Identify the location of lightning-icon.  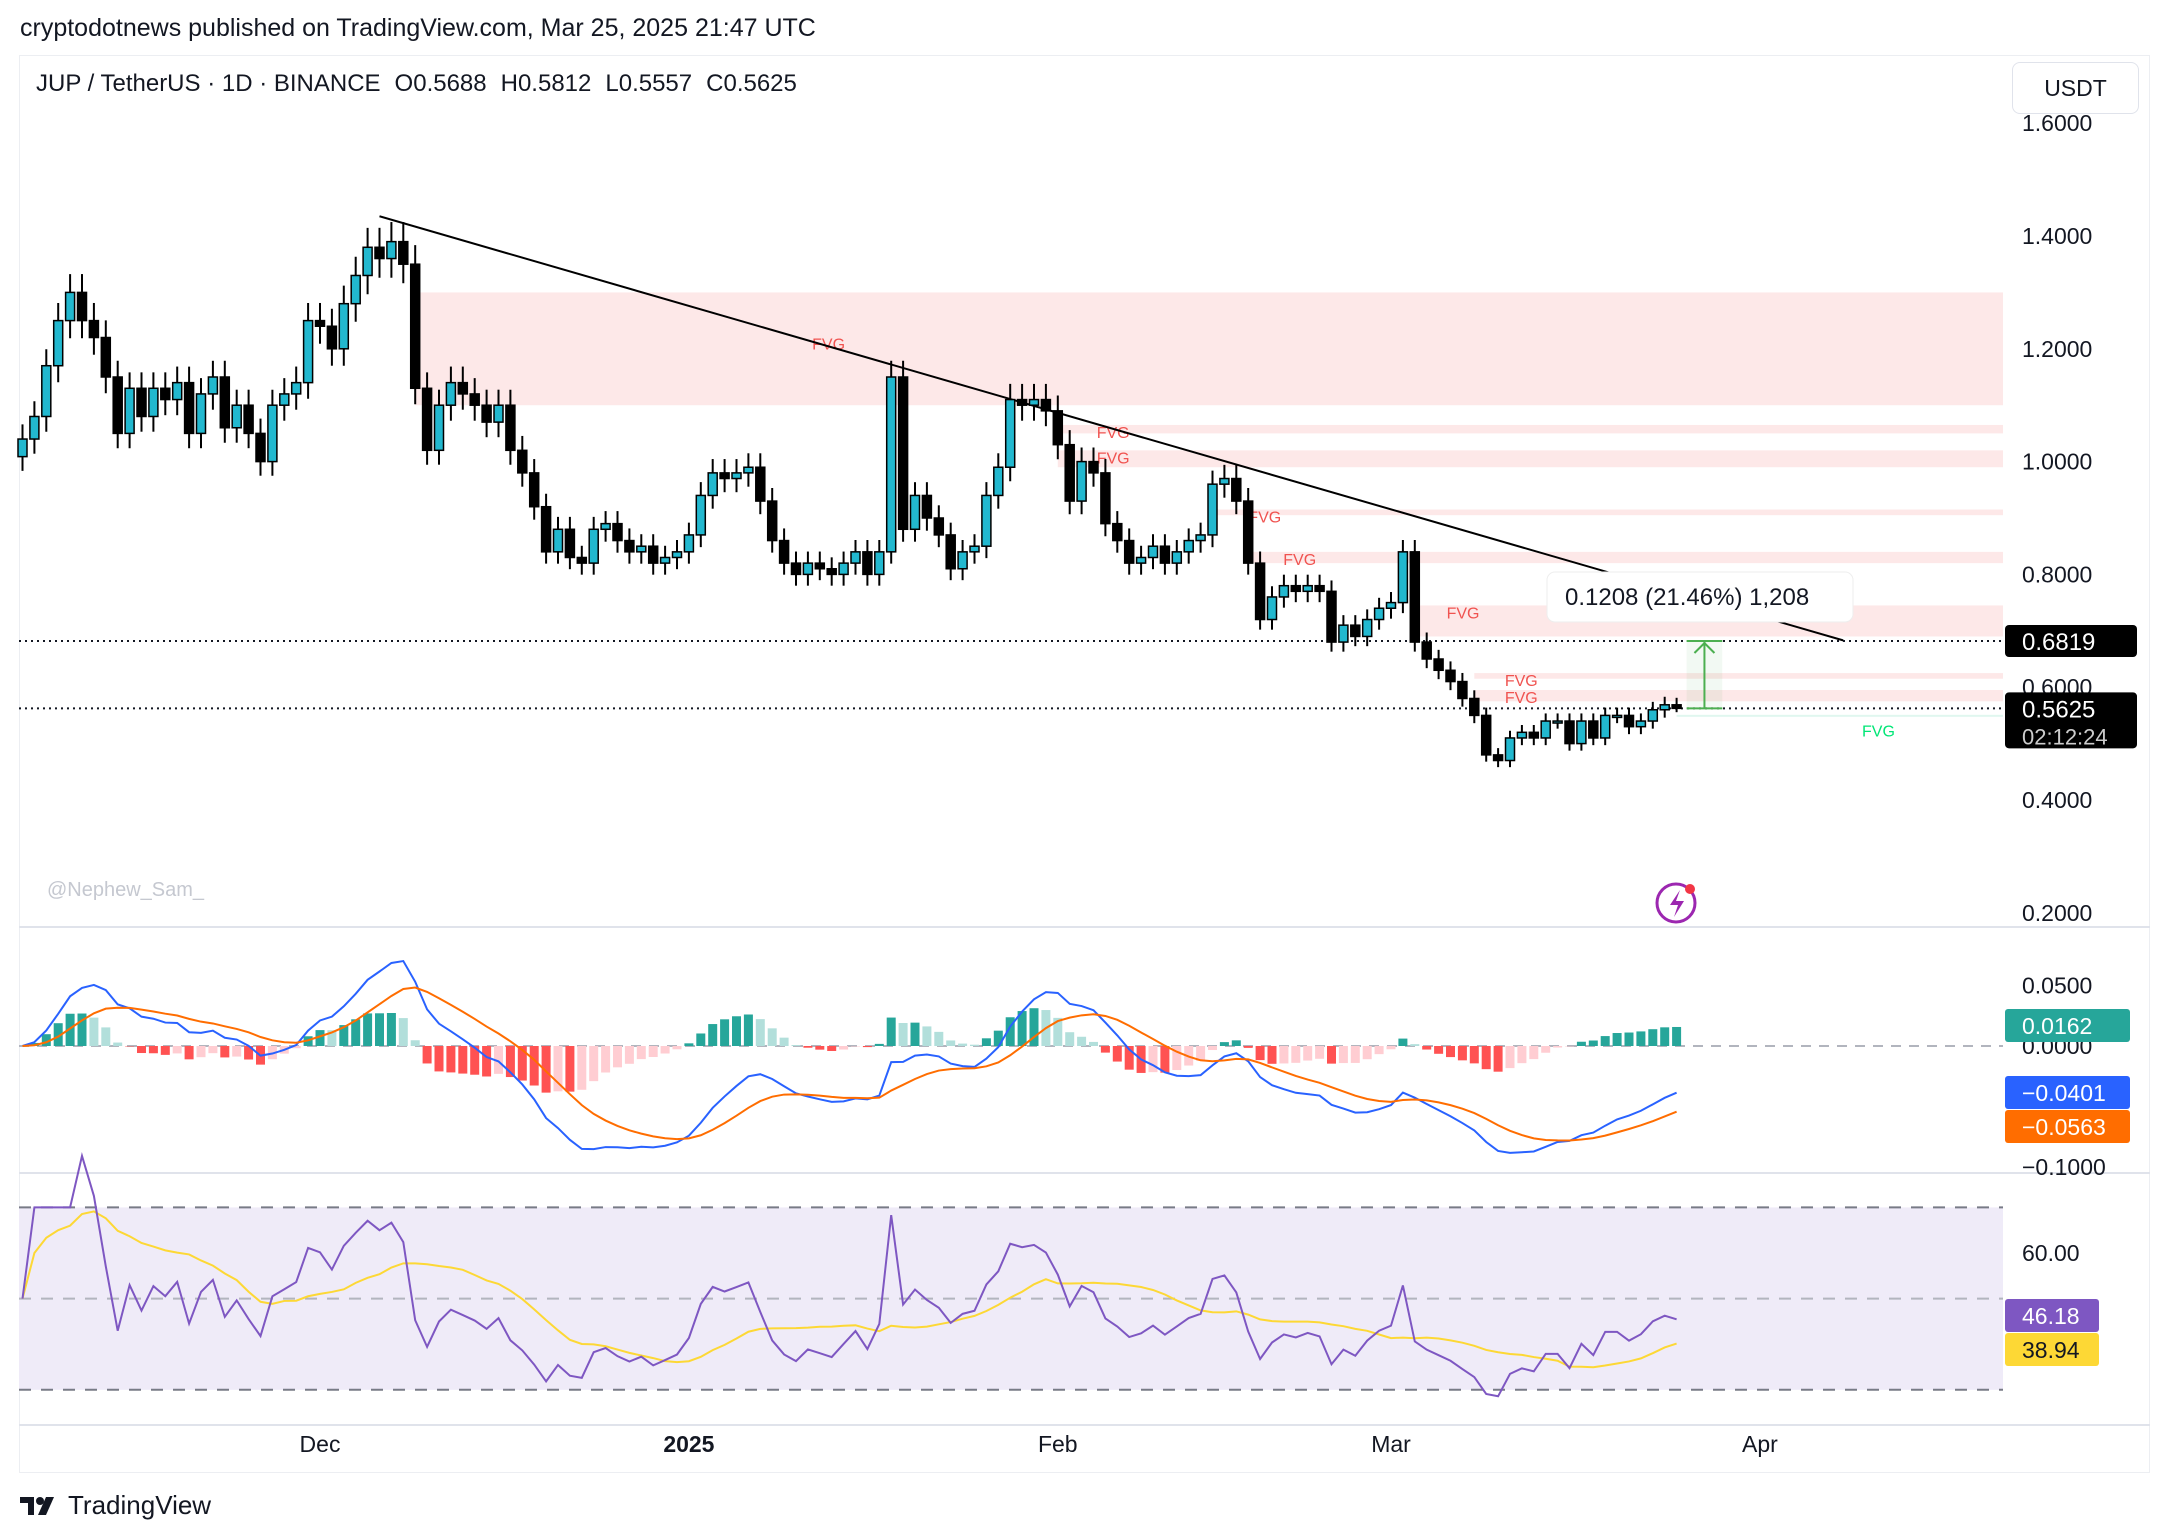
(1676, 903).